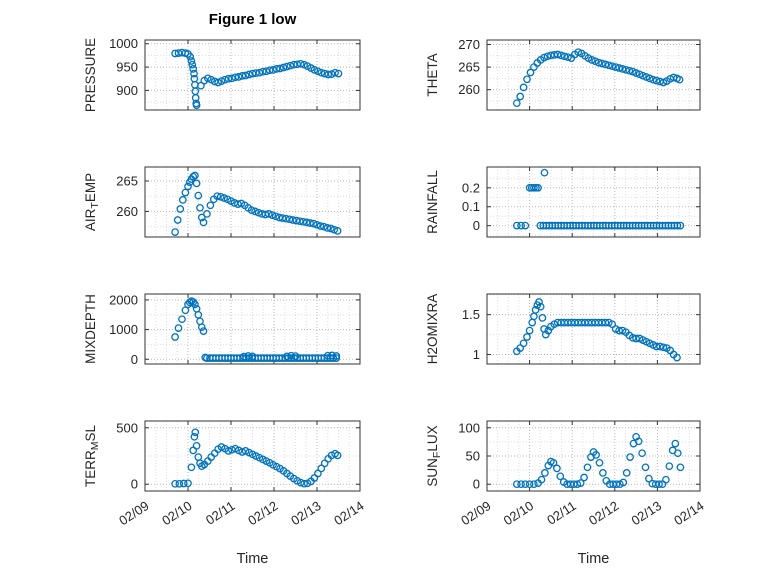  I want to click on y-tick-label: 1, so click(476, 354).